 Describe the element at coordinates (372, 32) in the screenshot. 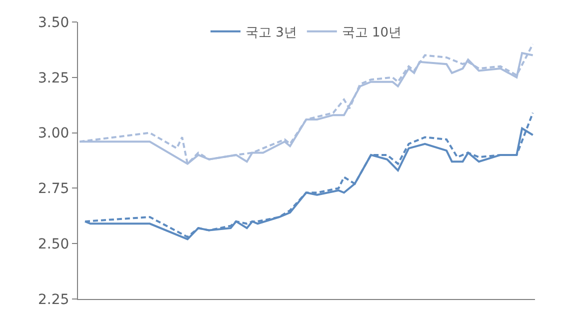

I see `legend-label: 국고 10년` at that location.